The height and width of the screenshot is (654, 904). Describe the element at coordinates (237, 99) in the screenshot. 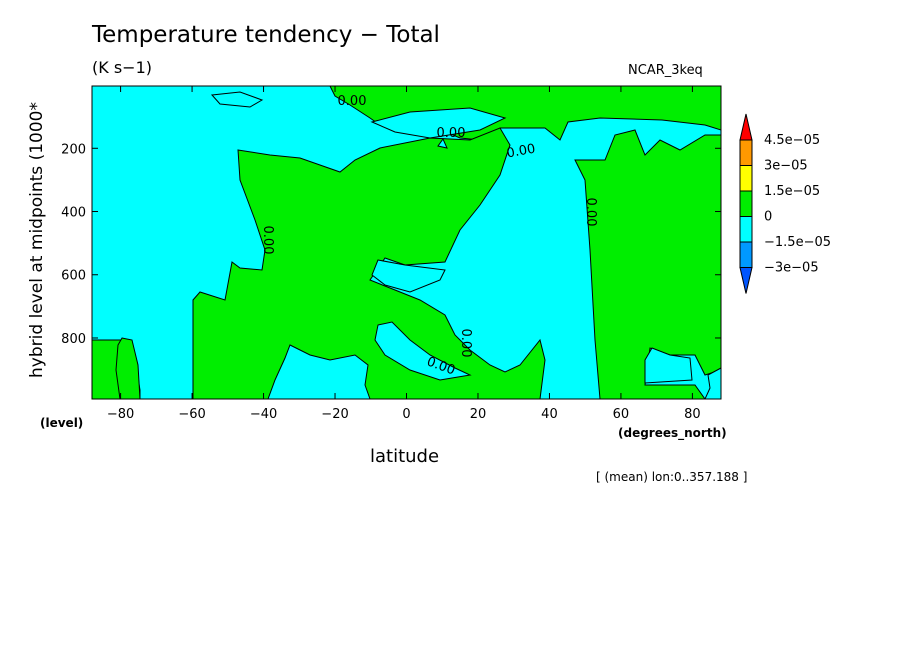

I see `negative-region-small-top-left` at that location.